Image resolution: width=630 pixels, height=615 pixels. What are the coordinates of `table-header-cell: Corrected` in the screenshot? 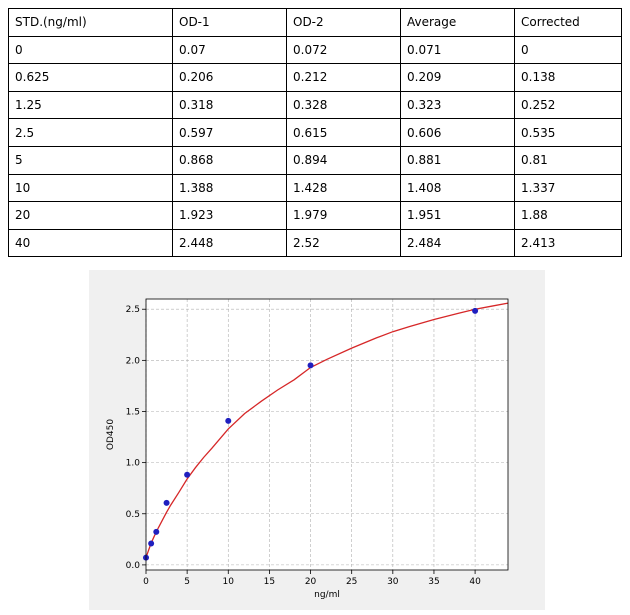 It's located at (568, 22).